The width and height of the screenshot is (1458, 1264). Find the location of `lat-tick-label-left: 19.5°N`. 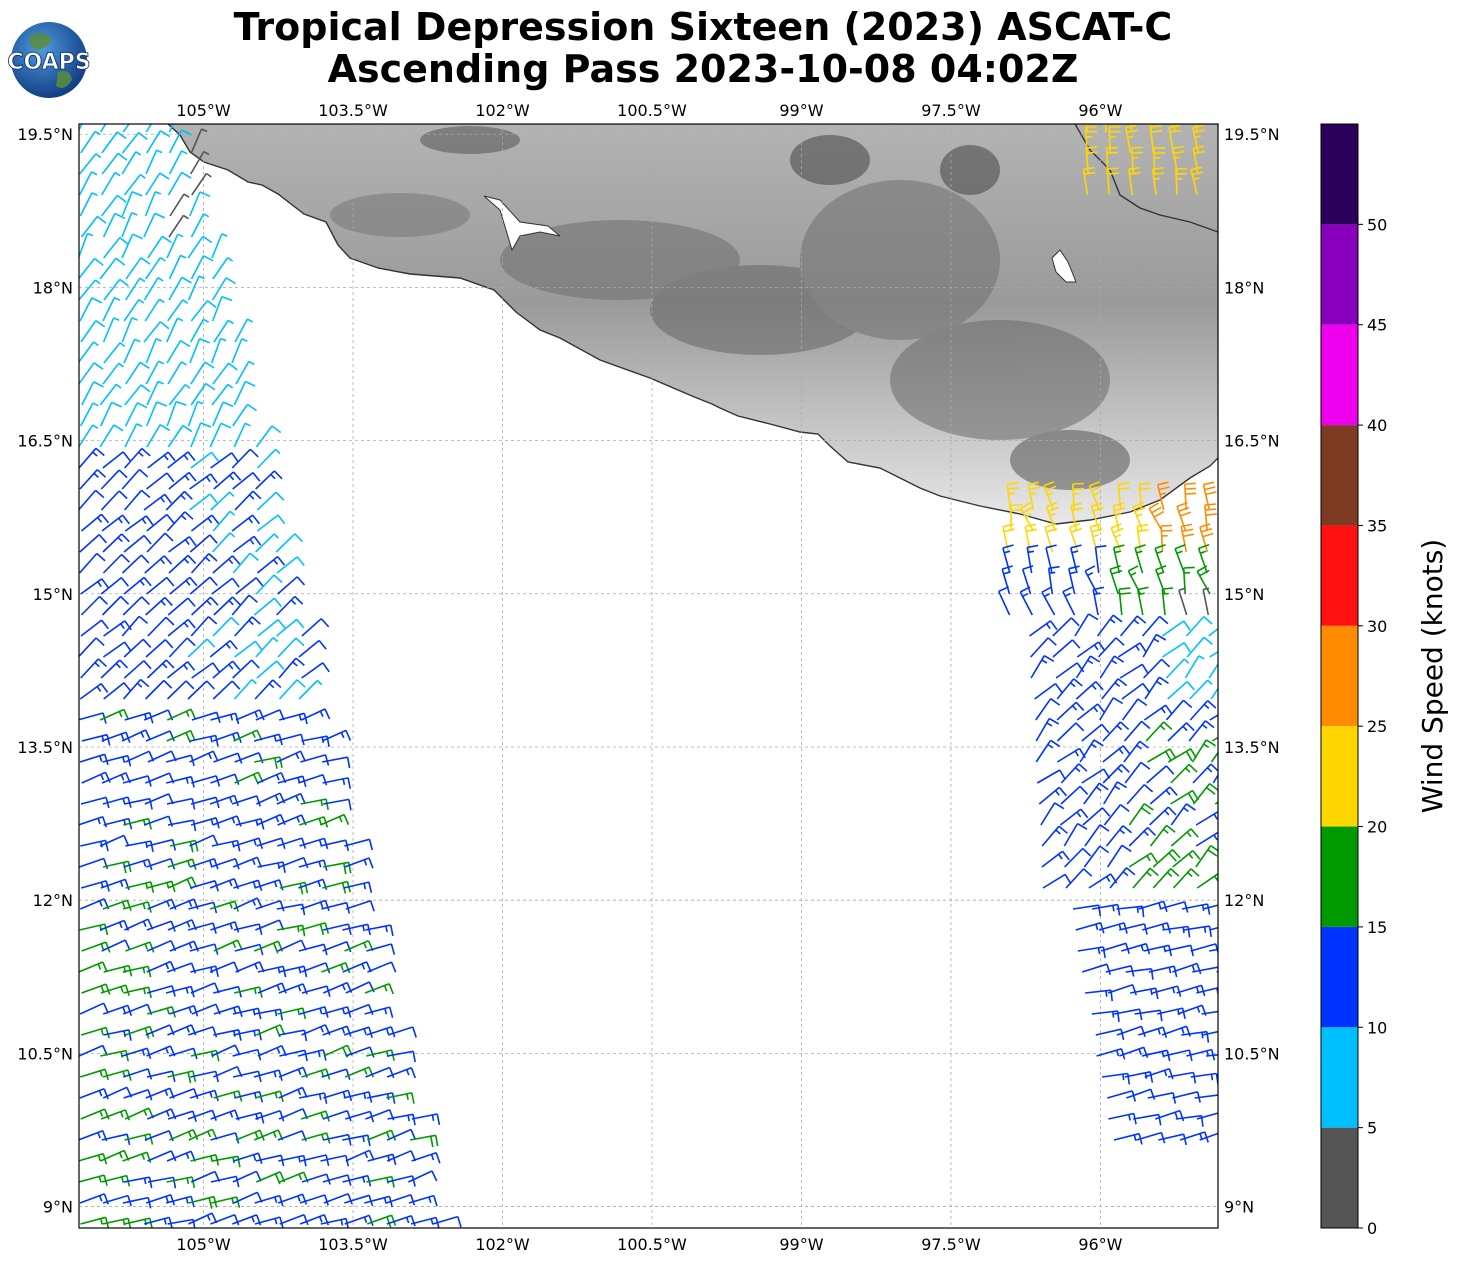

lat-tick-label-left: 19.5°N is located at coordinates (45, 134).